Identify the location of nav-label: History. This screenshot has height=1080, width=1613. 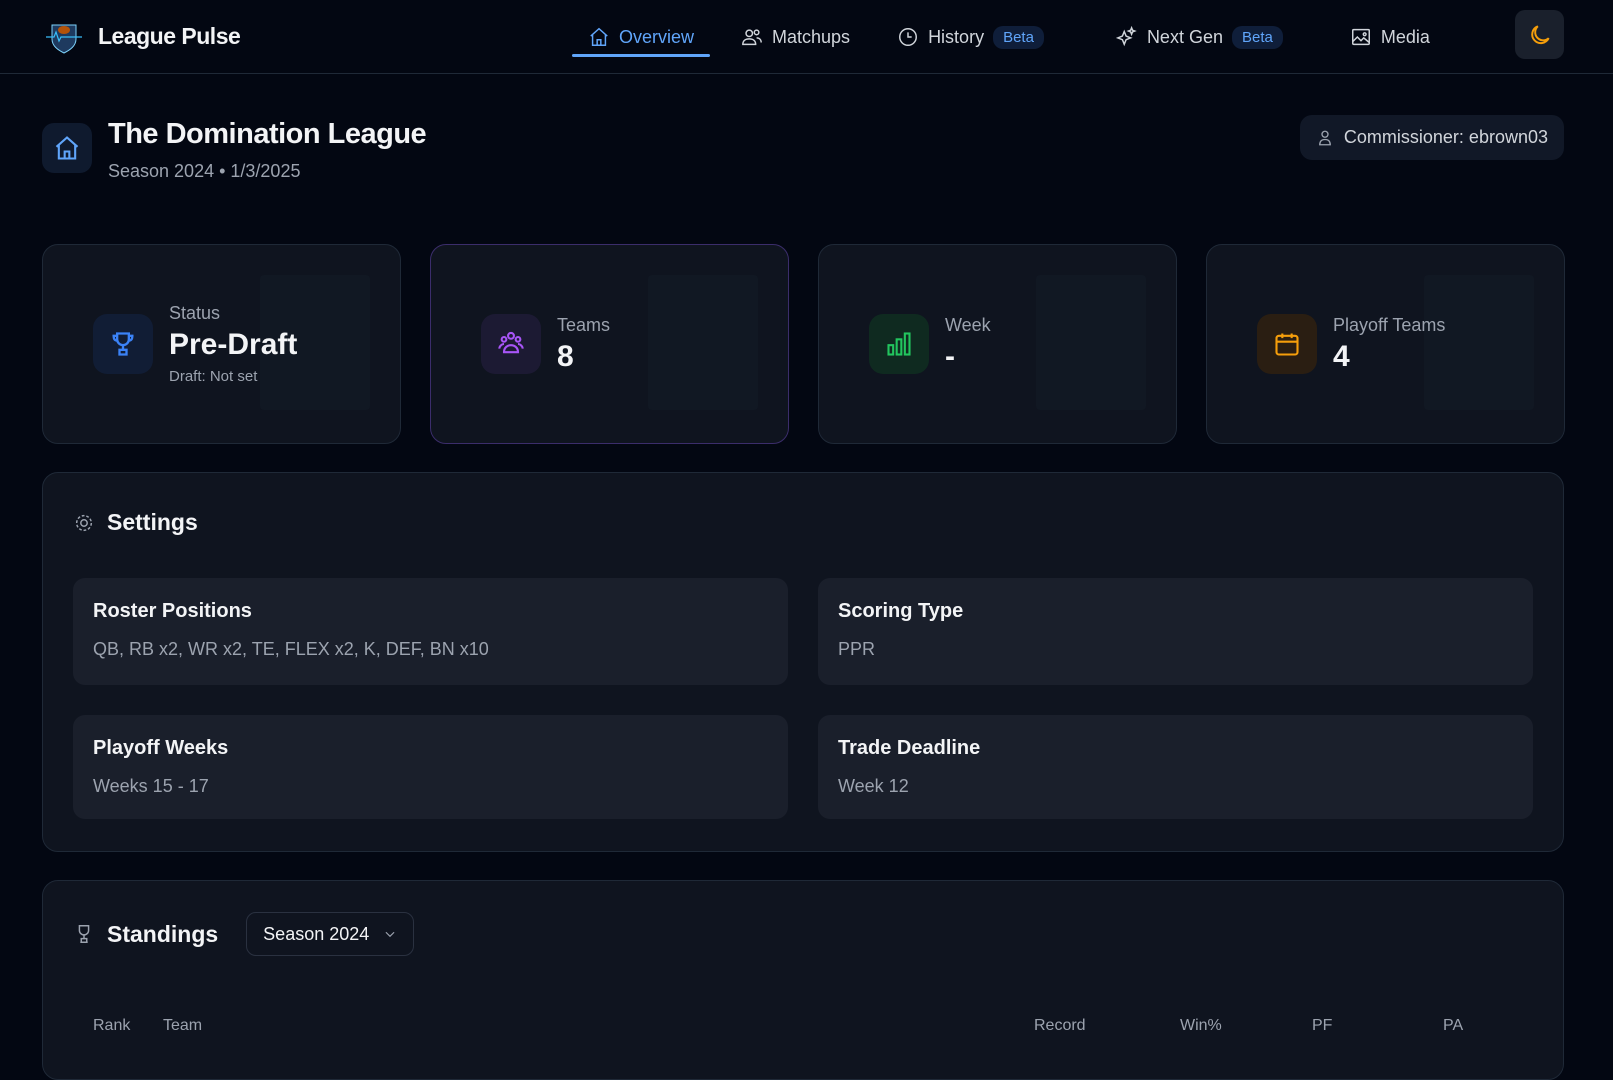
(956, 36).